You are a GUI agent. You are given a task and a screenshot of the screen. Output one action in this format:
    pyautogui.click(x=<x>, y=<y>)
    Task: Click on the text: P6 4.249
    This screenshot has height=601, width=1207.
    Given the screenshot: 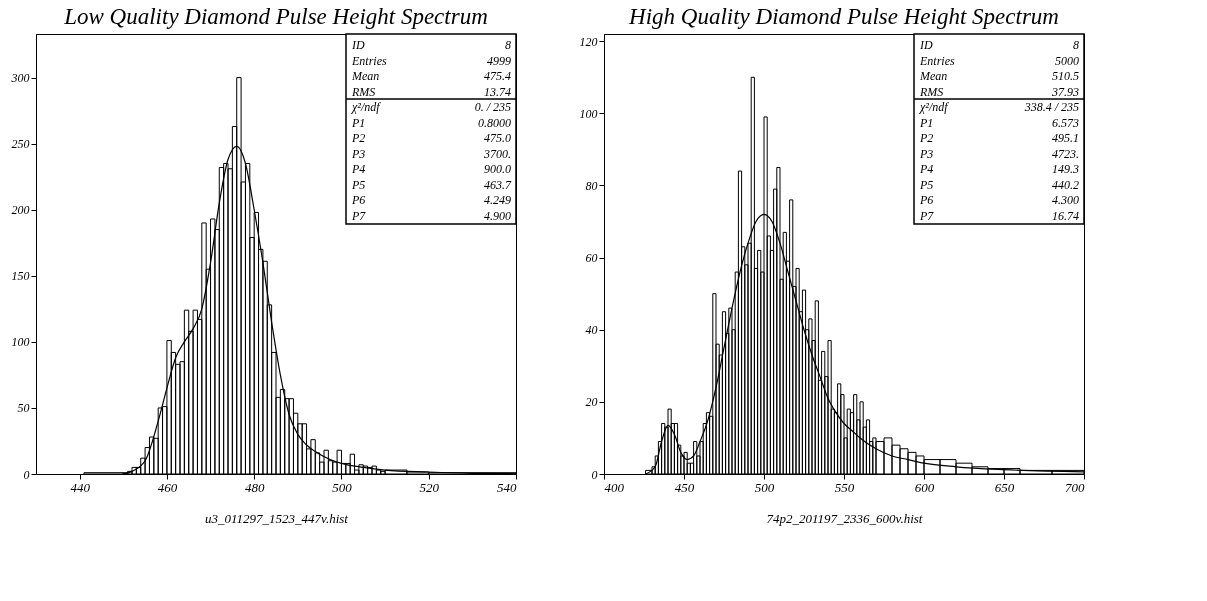 What is the action you would take?
    pyautogui.click(x=431, y=200)
    